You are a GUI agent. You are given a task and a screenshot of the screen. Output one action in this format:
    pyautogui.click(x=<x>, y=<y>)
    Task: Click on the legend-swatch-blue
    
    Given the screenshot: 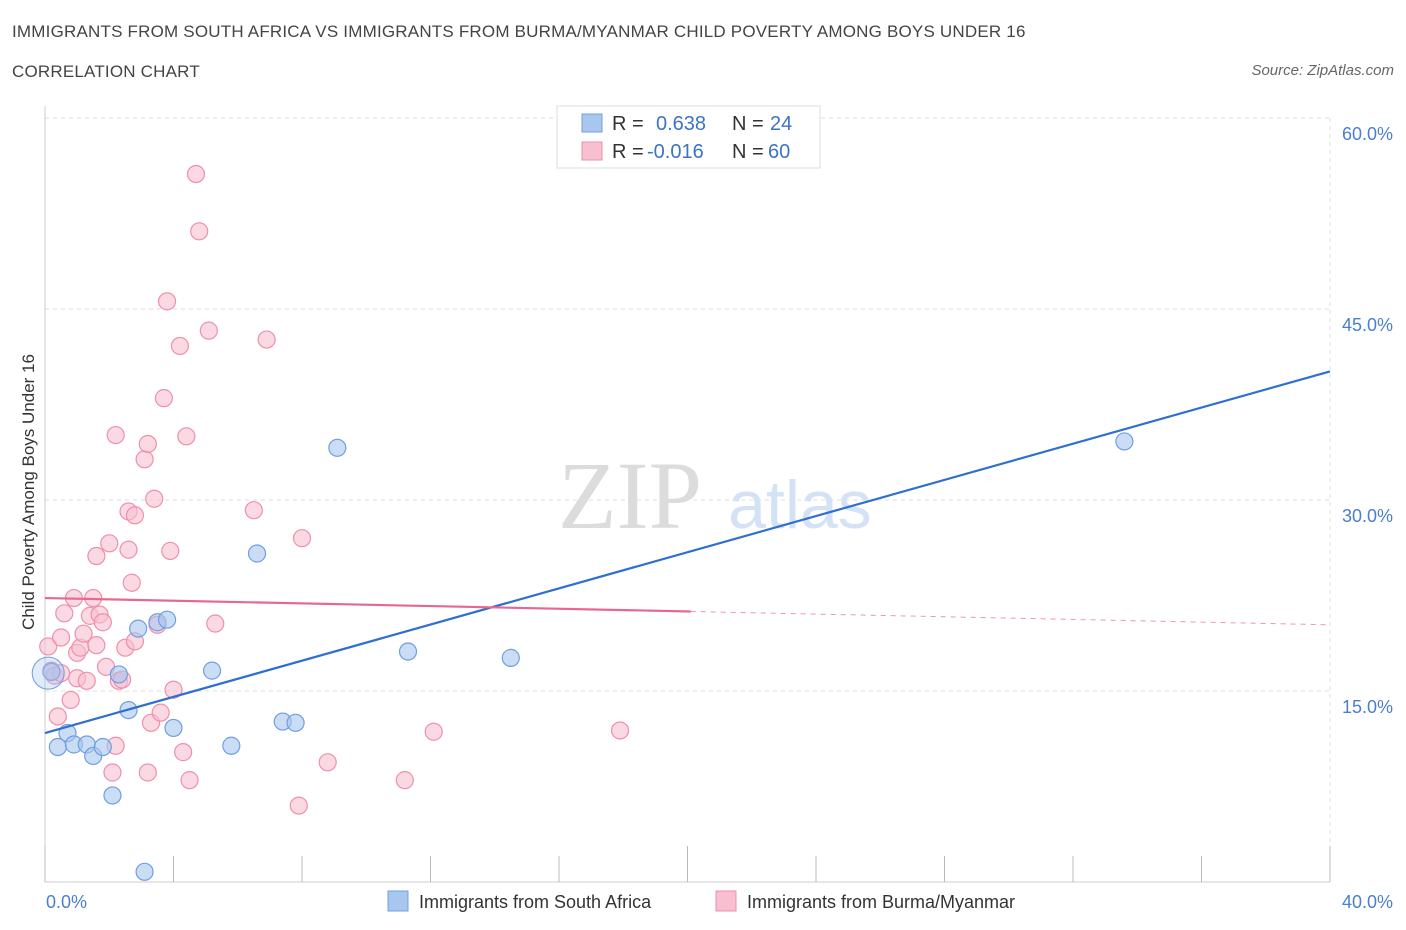 What is the action you would take?
    pyautogui.click(x=592, y=123)
    